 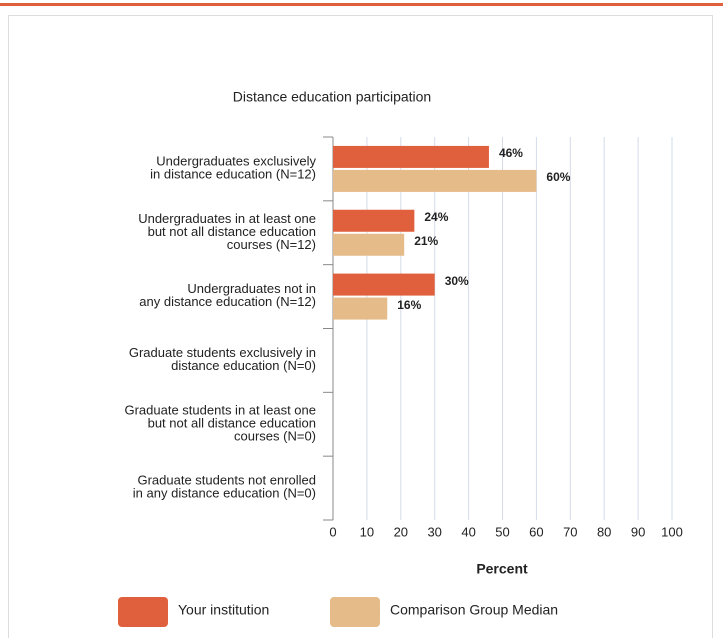 What do you see at coordinates (401, 531) in the screenshot?
I see `x-tick-label: 20` at bounding box center [401, 531].